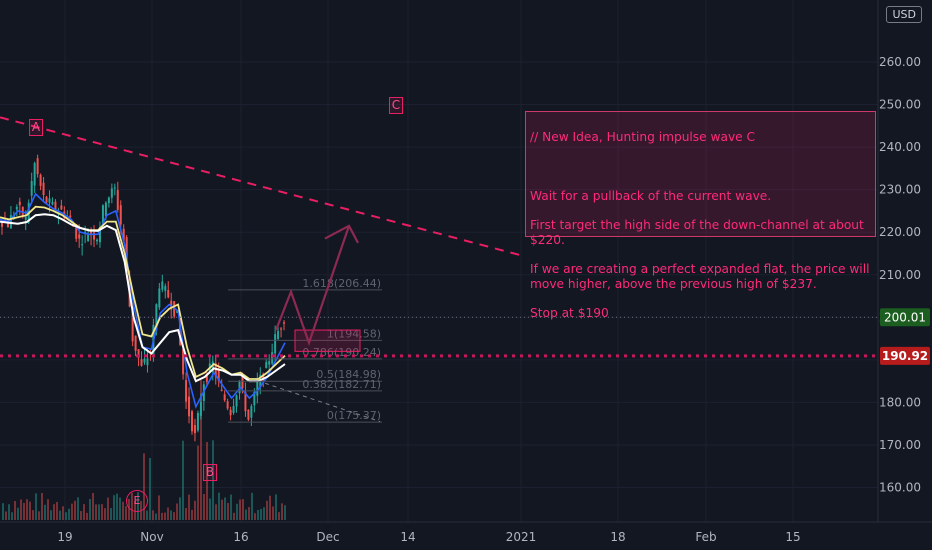  I want to click on x-tick-label: 2021, so click(521, 537).